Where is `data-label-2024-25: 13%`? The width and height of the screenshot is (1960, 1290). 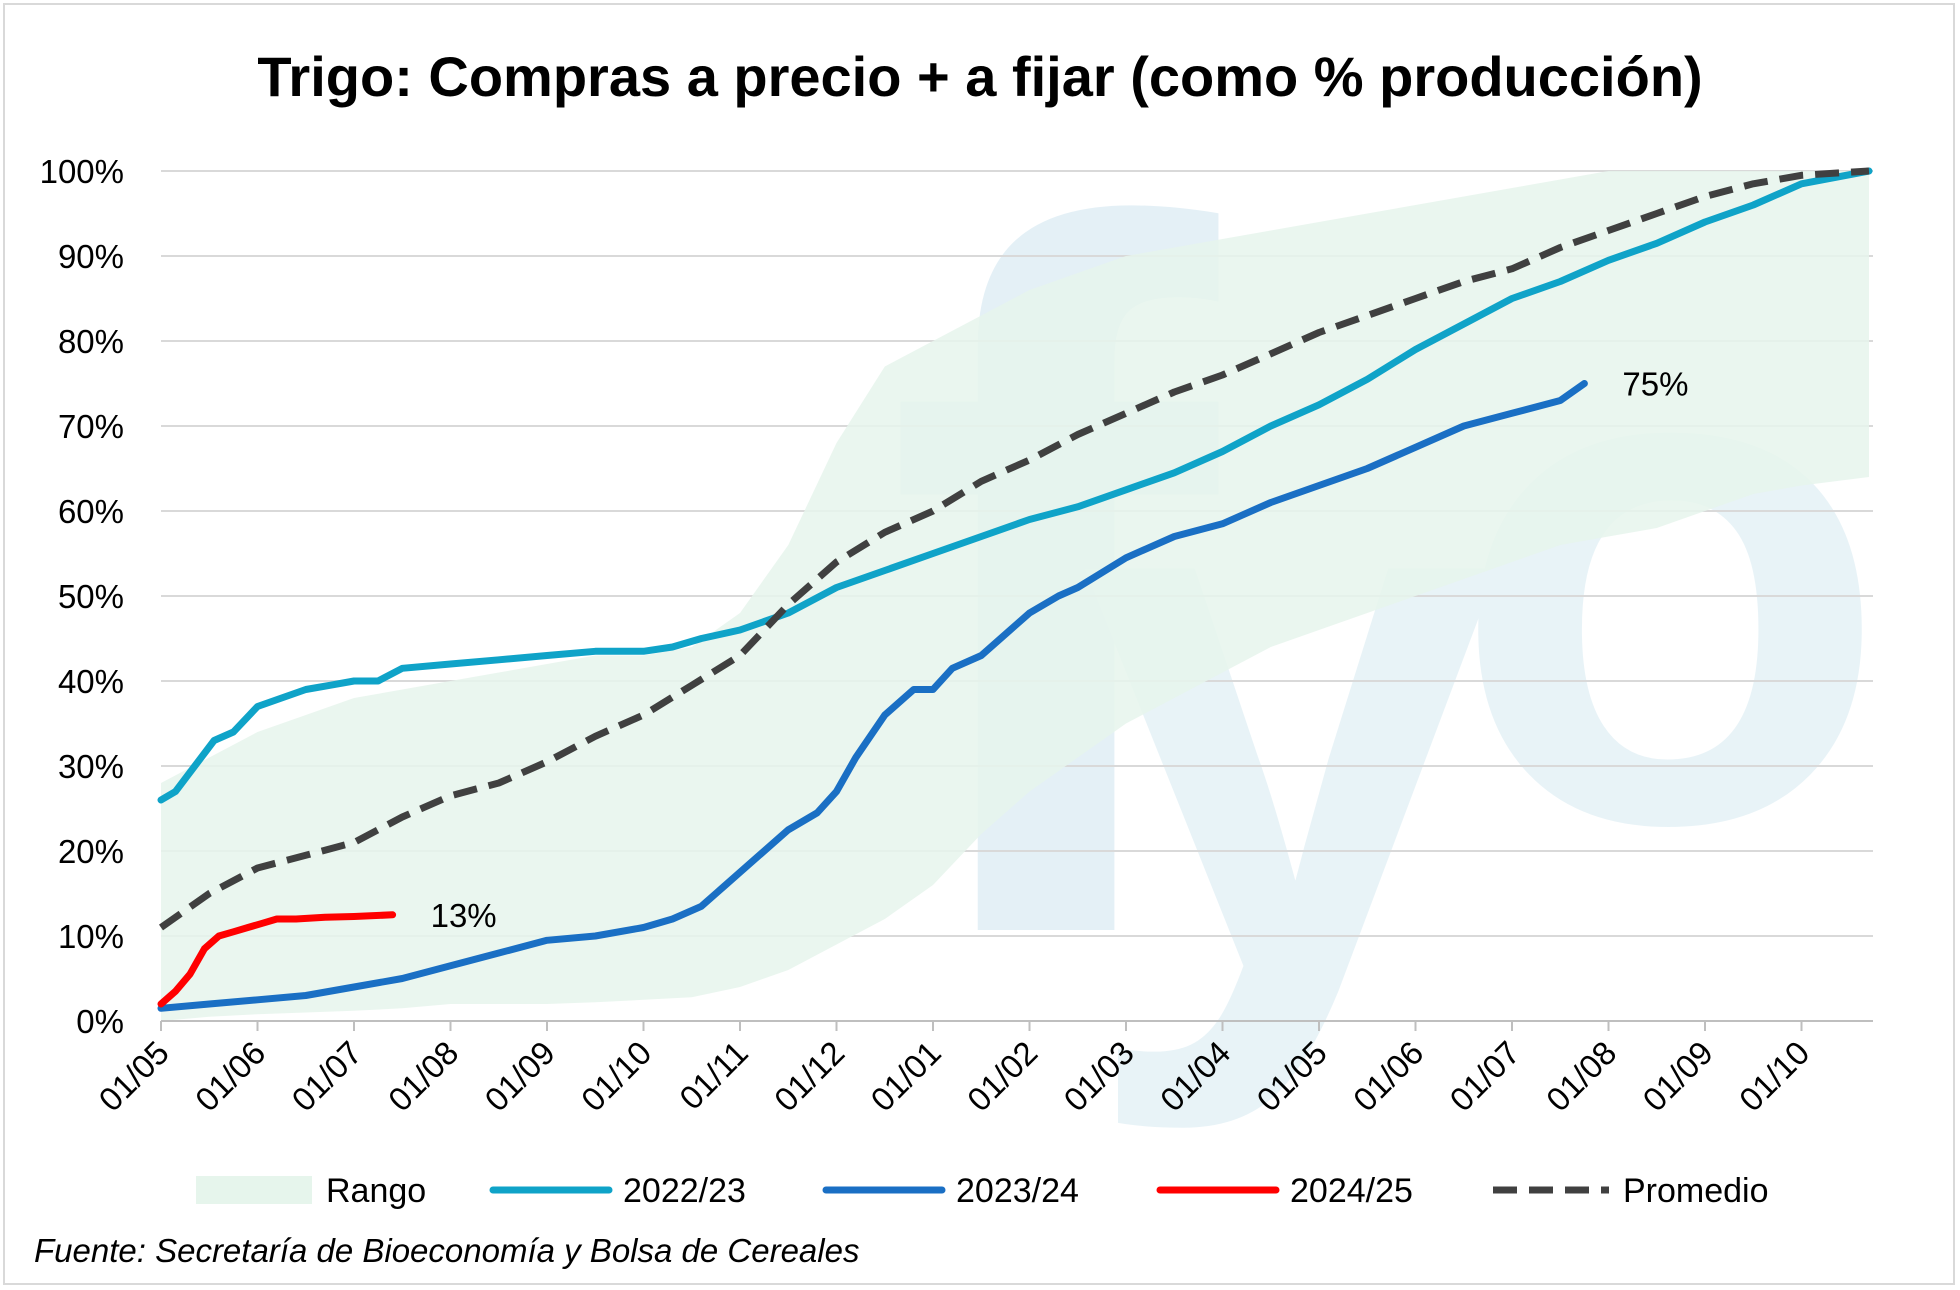 data-label-2024-25: 13% is located at coordinates (464, 915).